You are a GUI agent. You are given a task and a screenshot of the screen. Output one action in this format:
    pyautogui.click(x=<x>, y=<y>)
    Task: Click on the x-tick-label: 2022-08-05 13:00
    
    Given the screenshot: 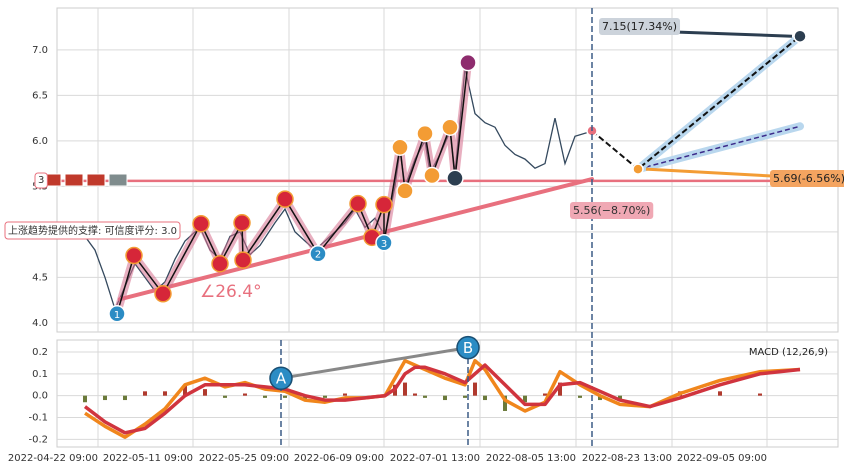 What is the action you would take?
    pyautogui.click(x=531, y=458)
    